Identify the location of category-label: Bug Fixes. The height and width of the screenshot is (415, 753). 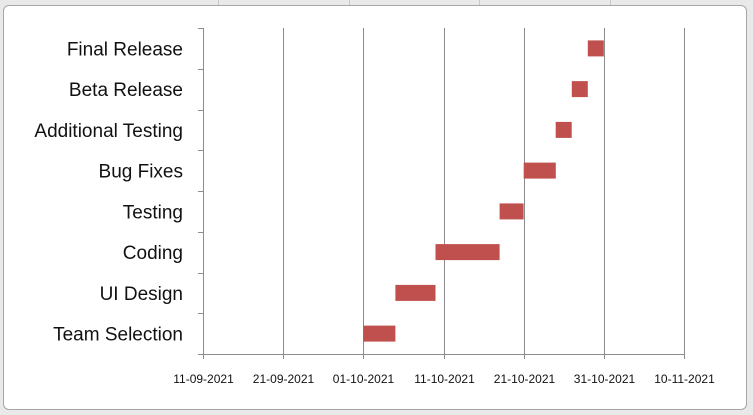
(141, 172).